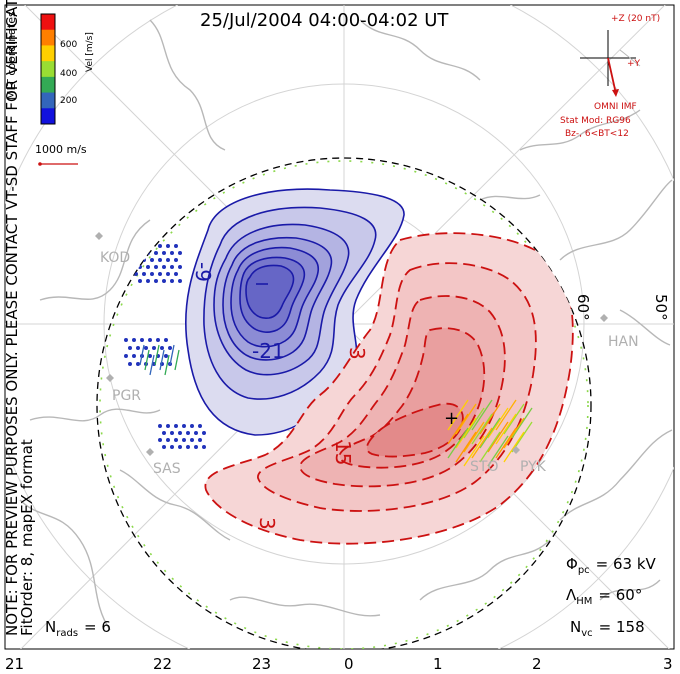  I want to click on imf-stat-mod: Stat Mod: RG96, so click(595, 121).